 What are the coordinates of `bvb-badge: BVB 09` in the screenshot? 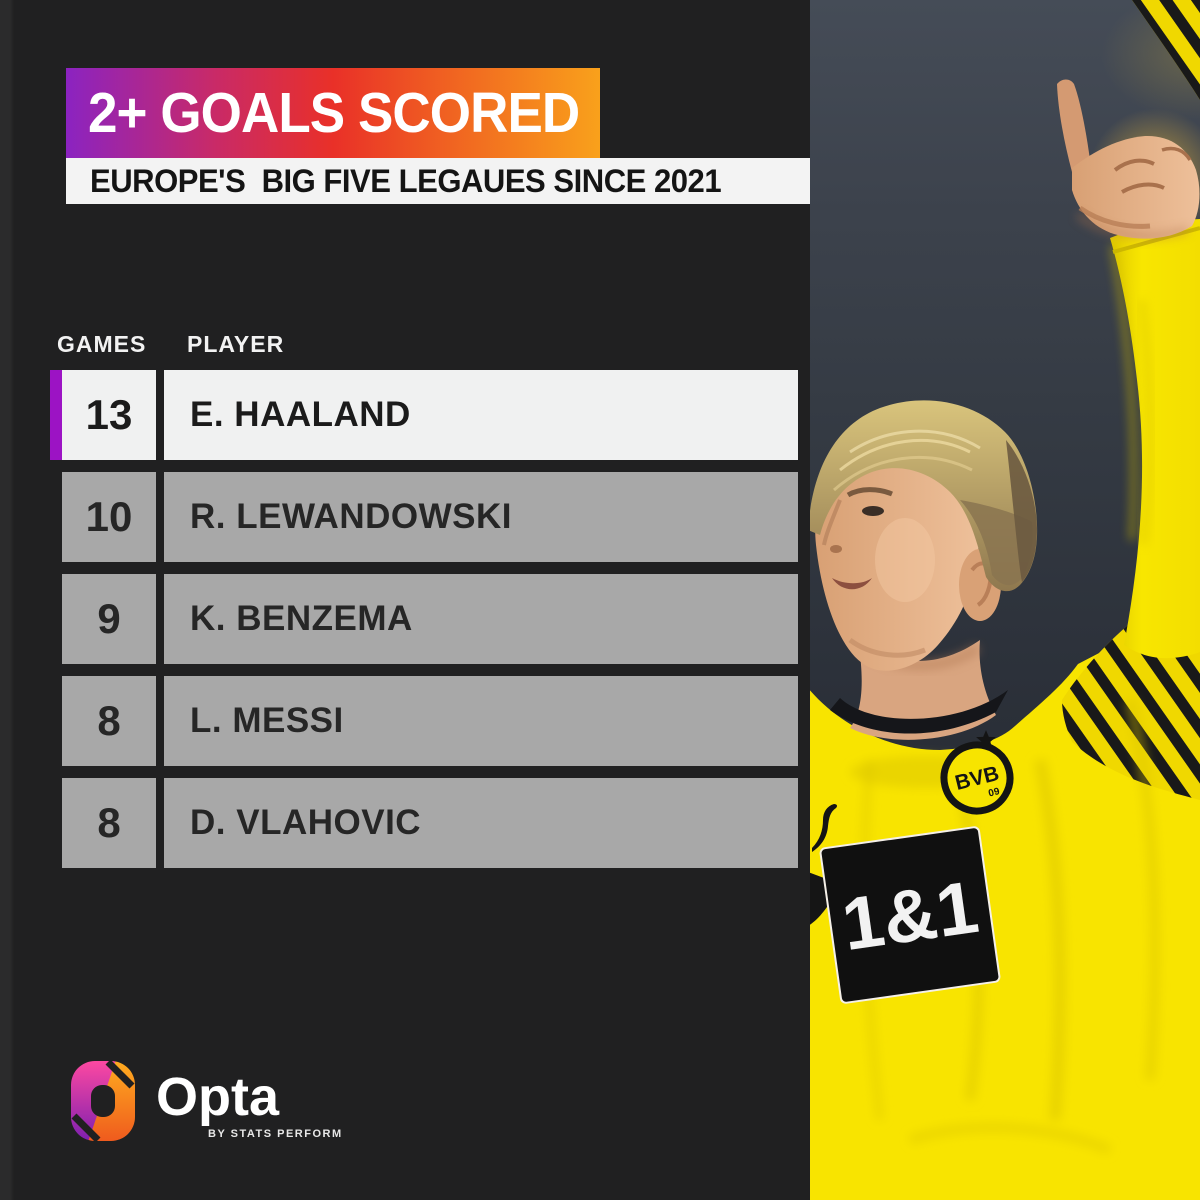 It's located at (977, 778).